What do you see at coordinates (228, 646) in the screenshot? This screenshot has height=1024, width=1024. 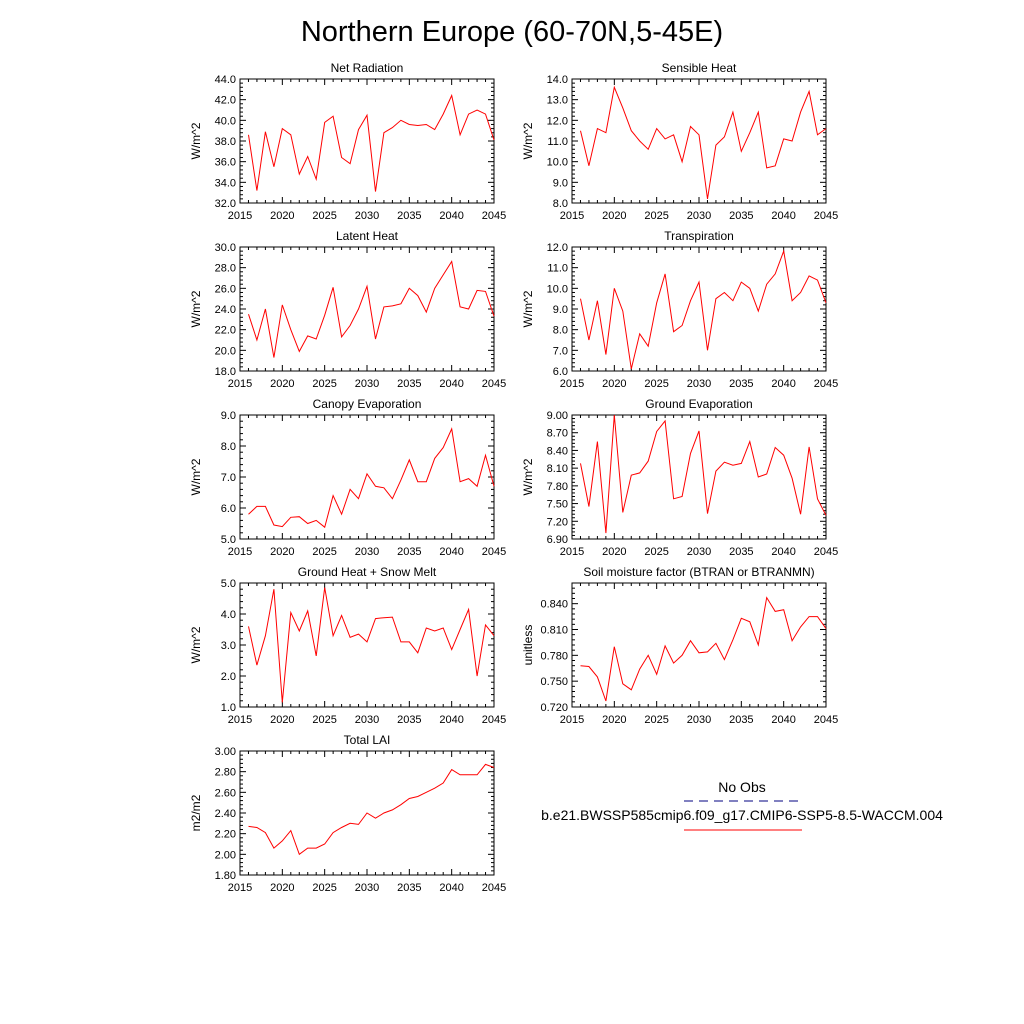 I see `y-tick-label: 3.0` at bounding box center [228, 646].